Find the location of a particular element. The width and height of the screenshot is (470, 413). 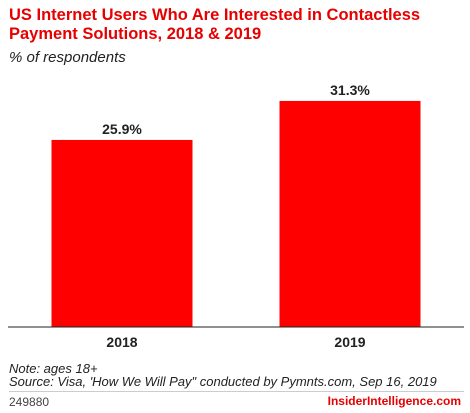

data-label-2018: 25.9% is located at coordinates (122, 129).